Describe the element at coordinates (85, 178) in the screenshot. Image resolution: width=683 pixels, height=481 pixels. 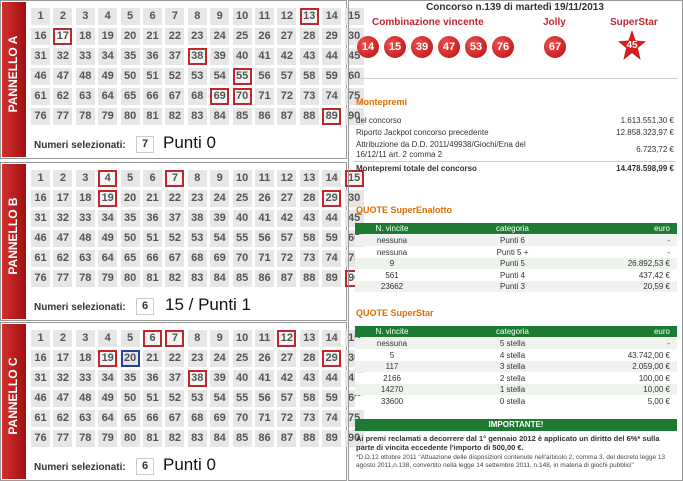
I see `number-cell: 3` at that location.